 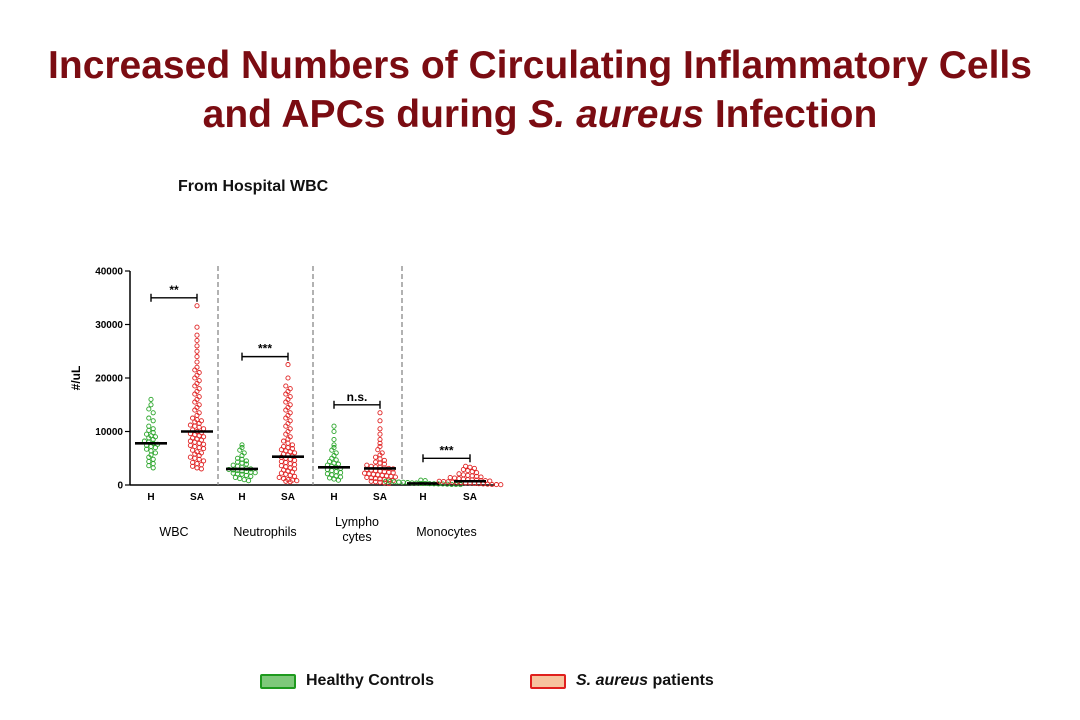 I want to click on group-label: Monocytes, so click(x=446, y=532).